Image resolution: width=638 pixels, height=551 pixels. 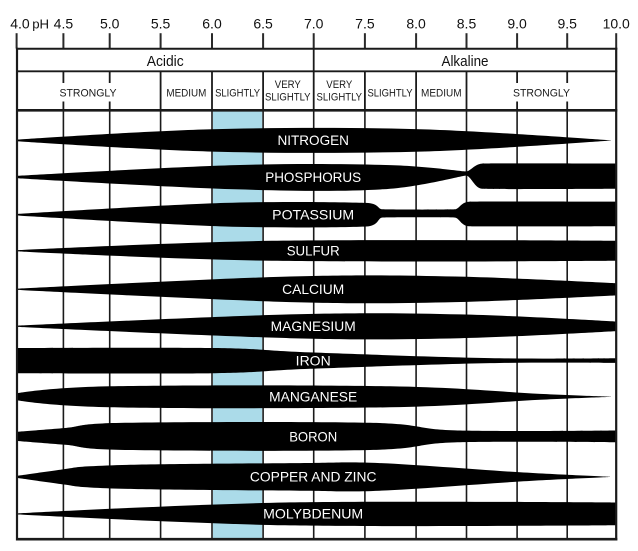 I want to click on svg-text: 7.0, so click(x=314, y=24).